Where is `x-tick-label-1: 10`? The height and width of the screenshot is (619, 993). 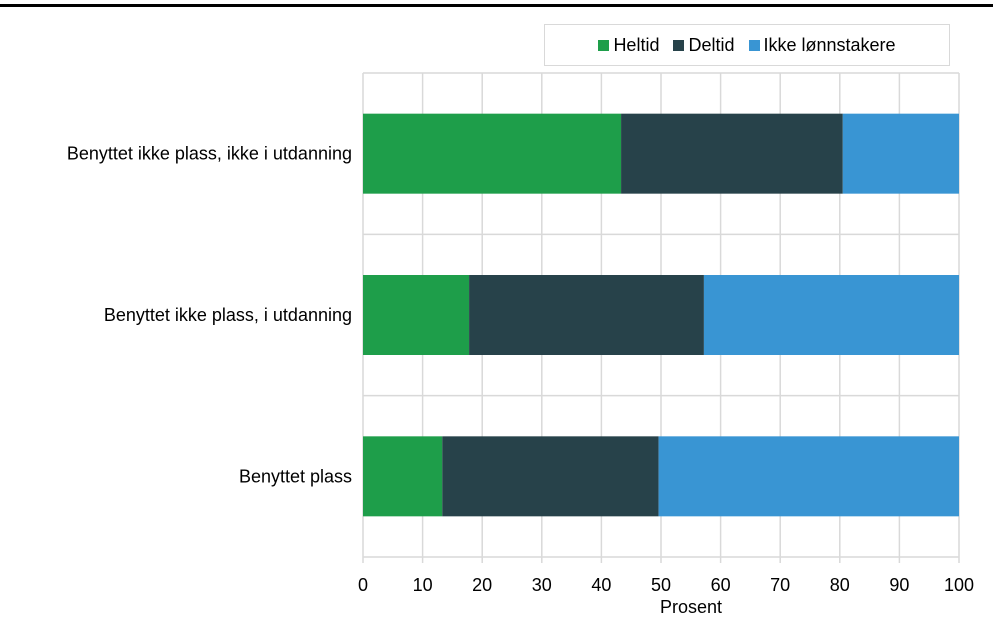 x-tick-label-1: 10 is located at coordinates (423, 585).